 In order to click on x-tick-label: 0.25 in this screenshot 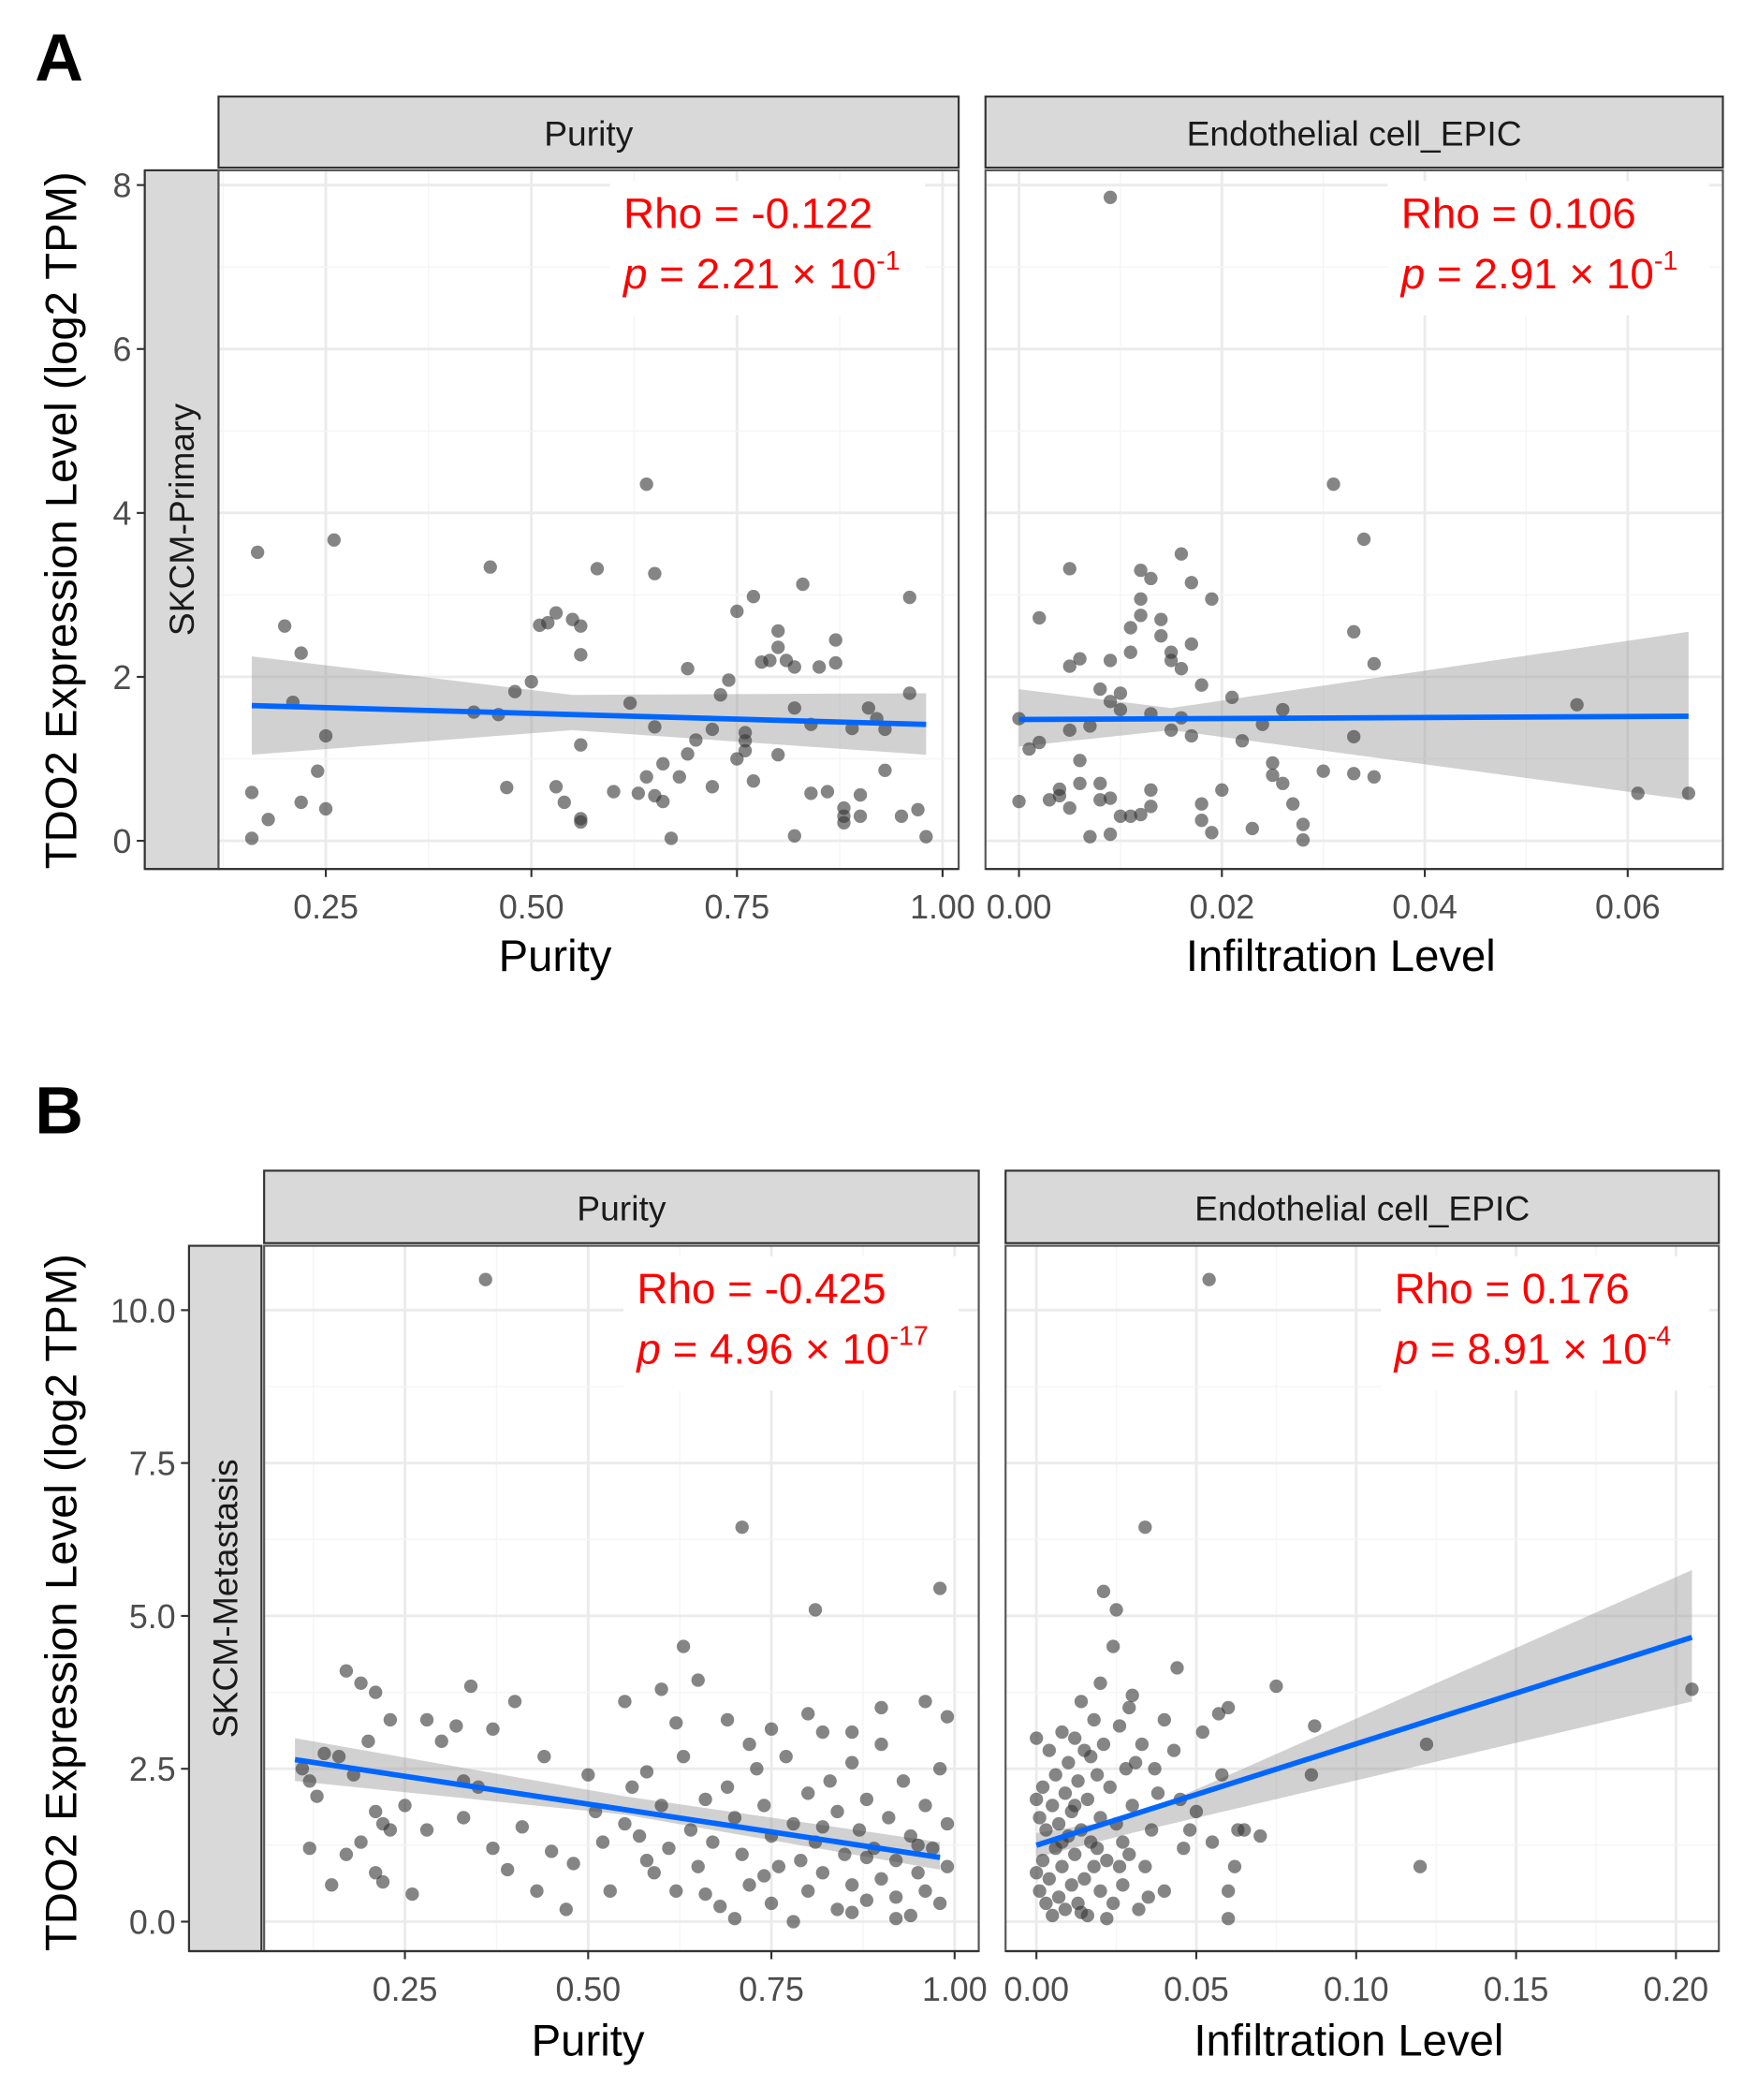, I will do `click(405, 1989)`.